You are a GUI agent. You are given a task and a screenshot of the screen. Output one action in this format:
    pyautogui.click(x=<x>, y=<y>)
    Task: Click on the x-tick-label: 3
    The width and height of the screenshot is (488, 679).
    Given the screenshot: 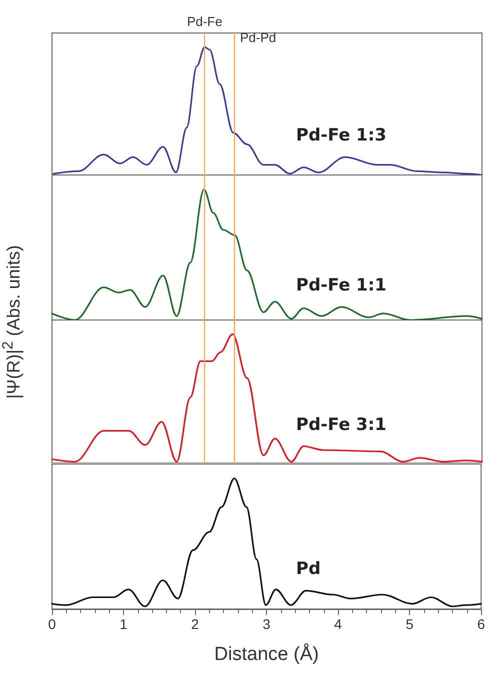 What is the action you would take?
    pyautogui.click(x=266, y=624)
    